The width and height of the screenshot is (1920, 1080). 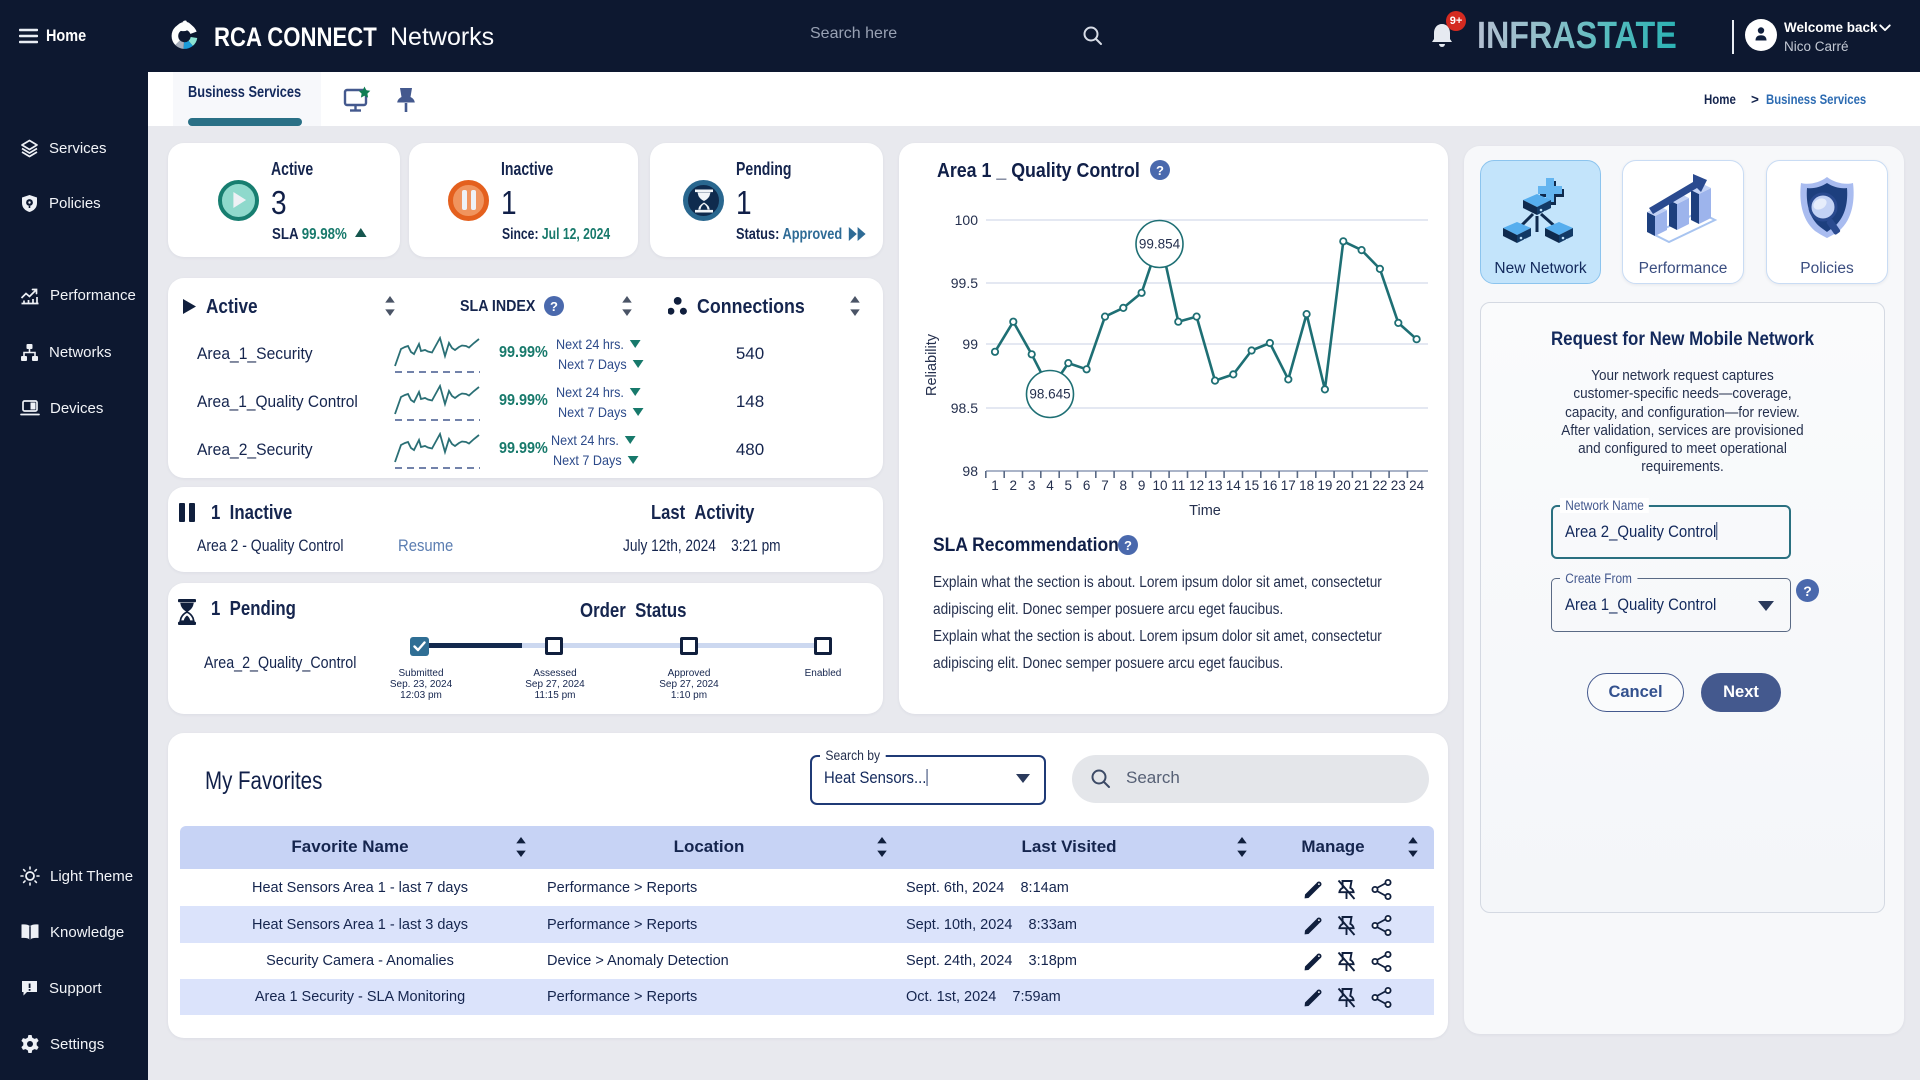 I want to click on svg-text: 10, so click(x=1159, y=485).